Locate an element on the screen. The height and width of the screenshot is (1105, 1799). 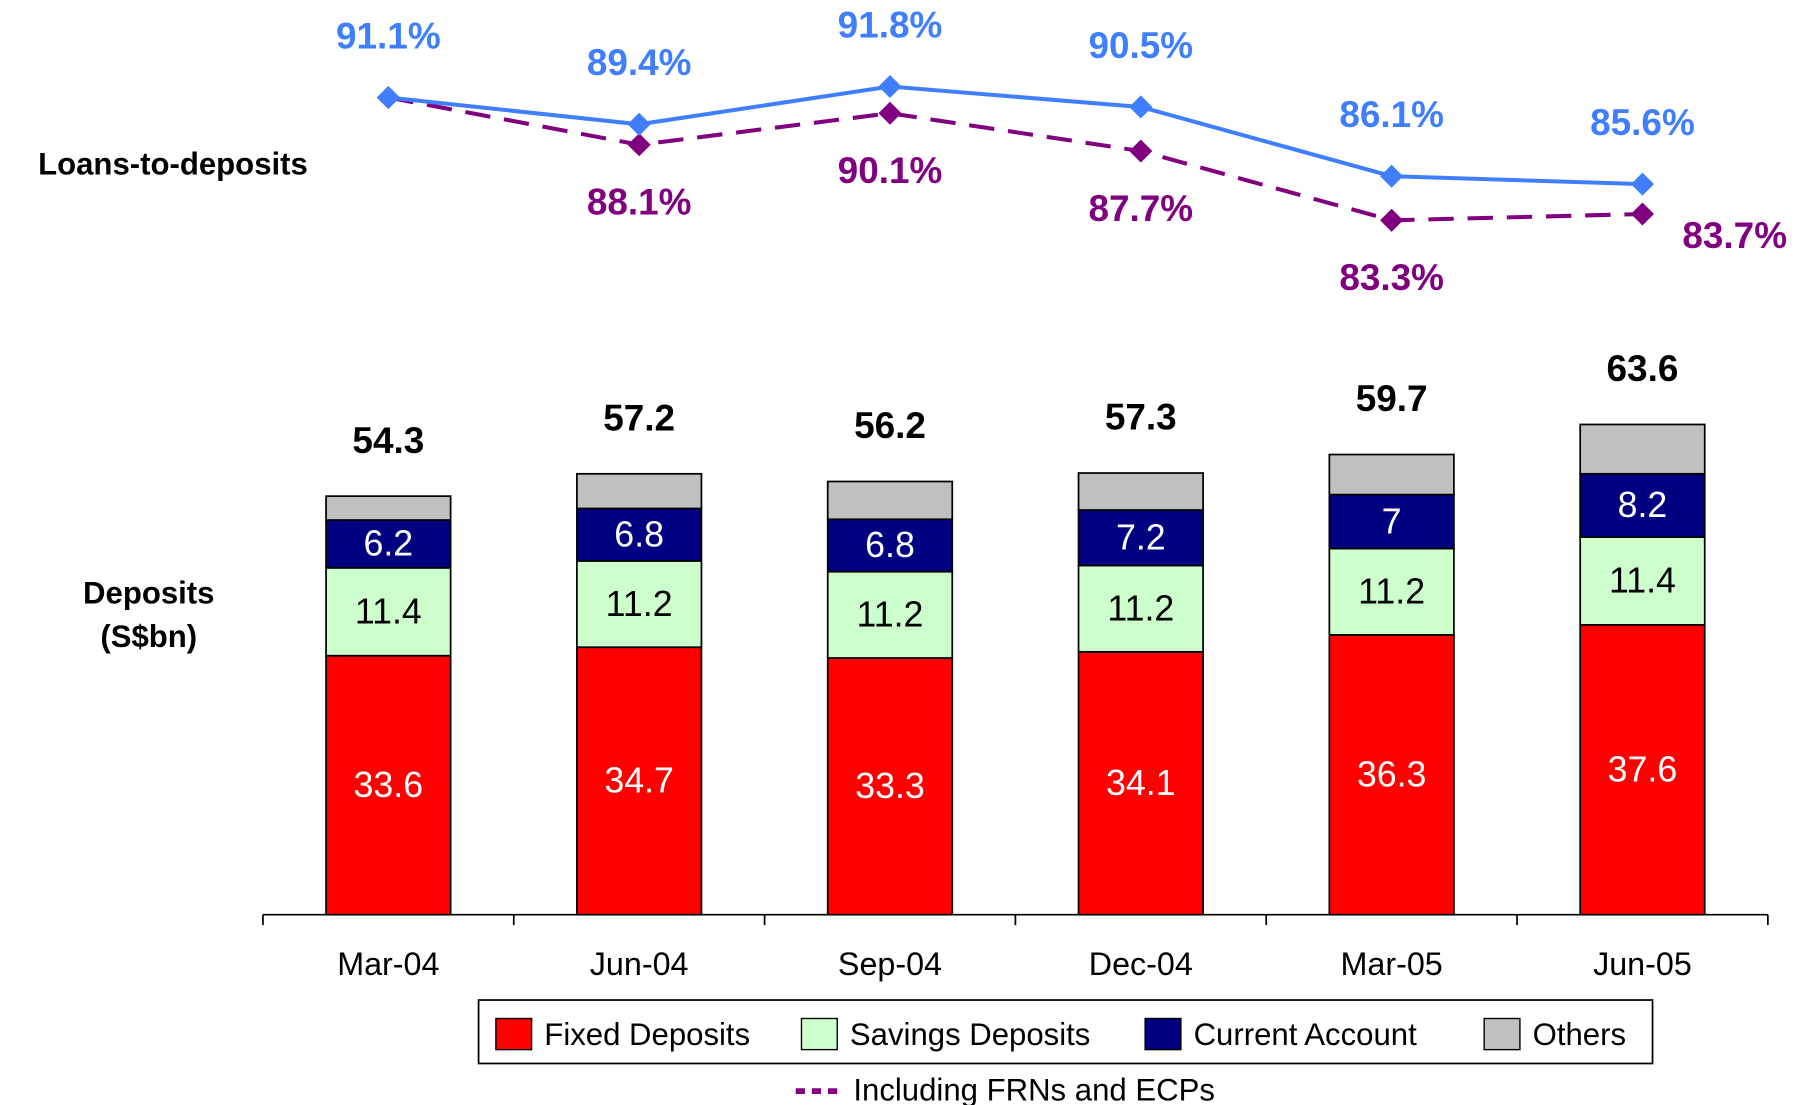
data-label: 91.8% is located at coordinates (890, 24).